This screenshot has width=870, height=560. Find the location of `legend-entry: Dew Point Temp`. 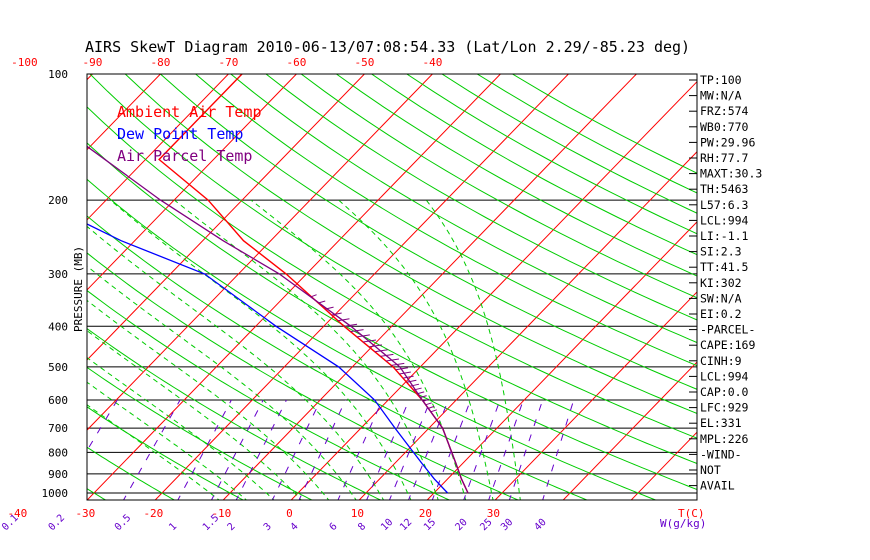

legend-entry: Dew Point Temp is located at coordinates (180, 134).